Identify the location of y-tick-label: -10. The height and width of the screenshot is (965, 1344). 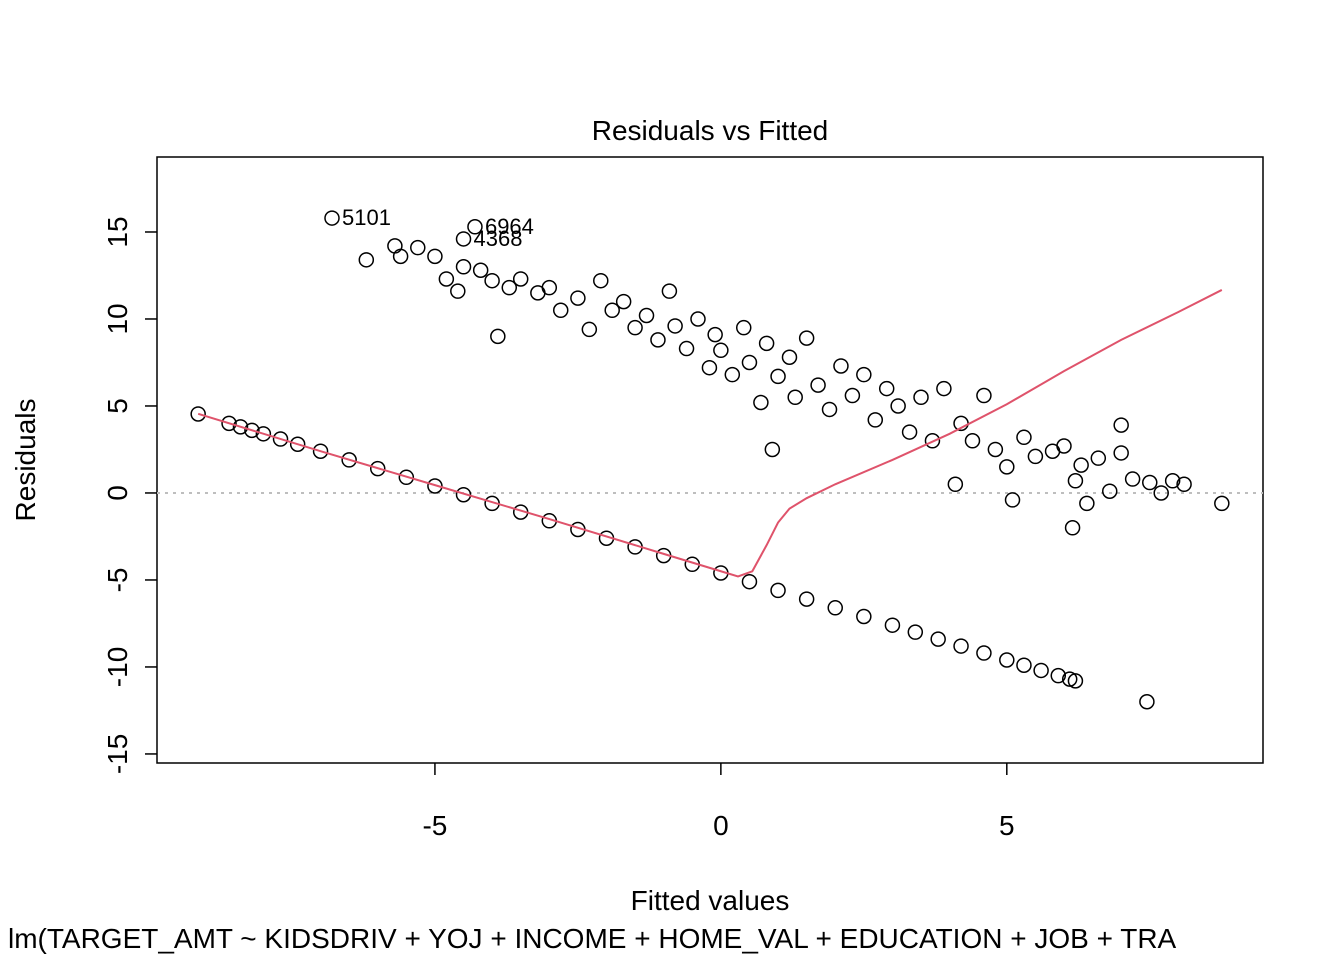
(117, 667).